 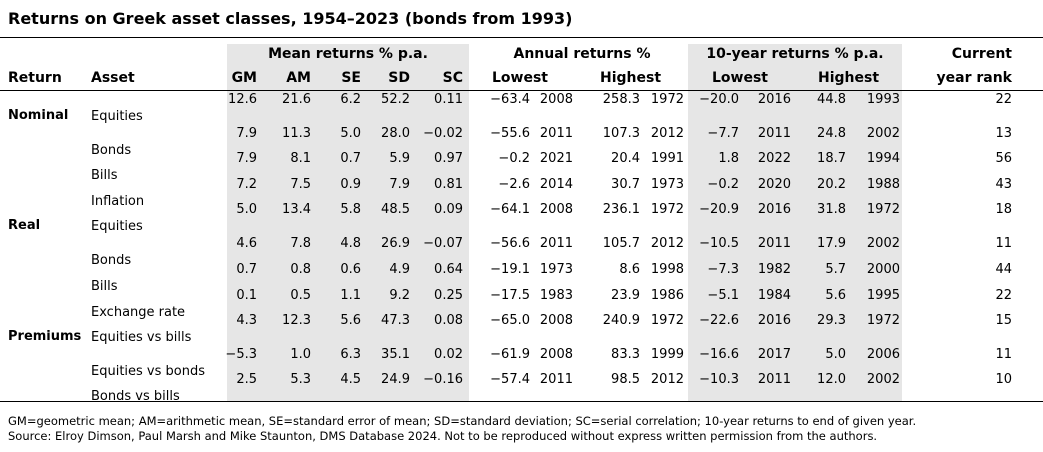 I want to click on cell-se: 6.2, so click(x=350, y=99).